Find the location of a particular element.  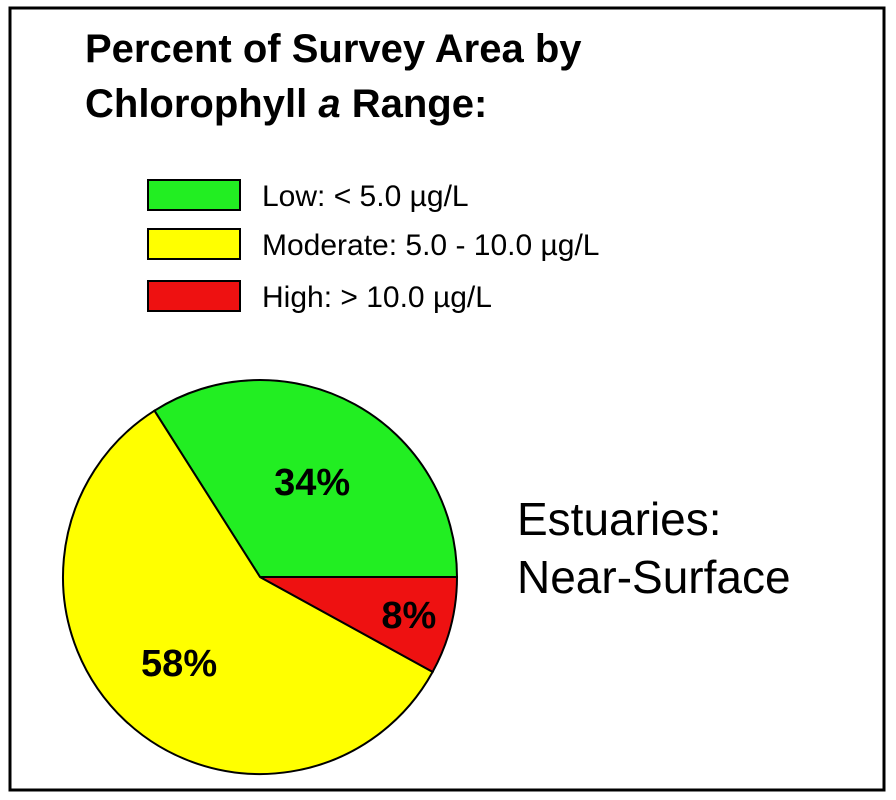

data-label: 58% is located at coordinates (179, 664).